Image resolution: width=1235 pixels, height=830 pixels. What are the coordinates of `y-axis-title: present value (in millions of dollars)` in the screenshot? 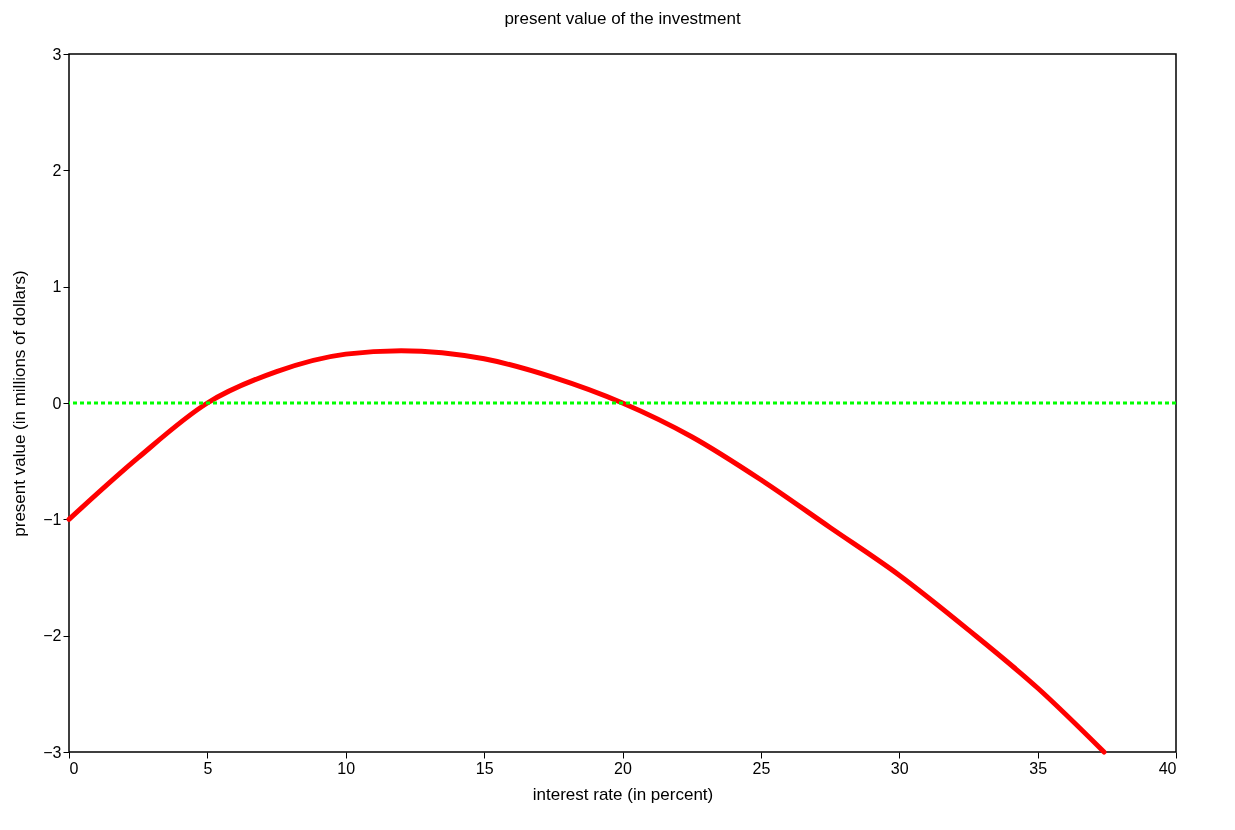 It's located at (20, 403).